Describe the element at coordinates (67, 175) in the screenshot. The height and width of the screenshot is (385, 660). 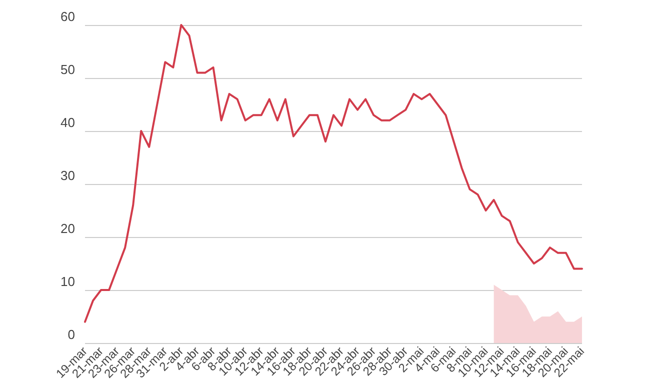
I see `y-tick-label: 30` at that location.